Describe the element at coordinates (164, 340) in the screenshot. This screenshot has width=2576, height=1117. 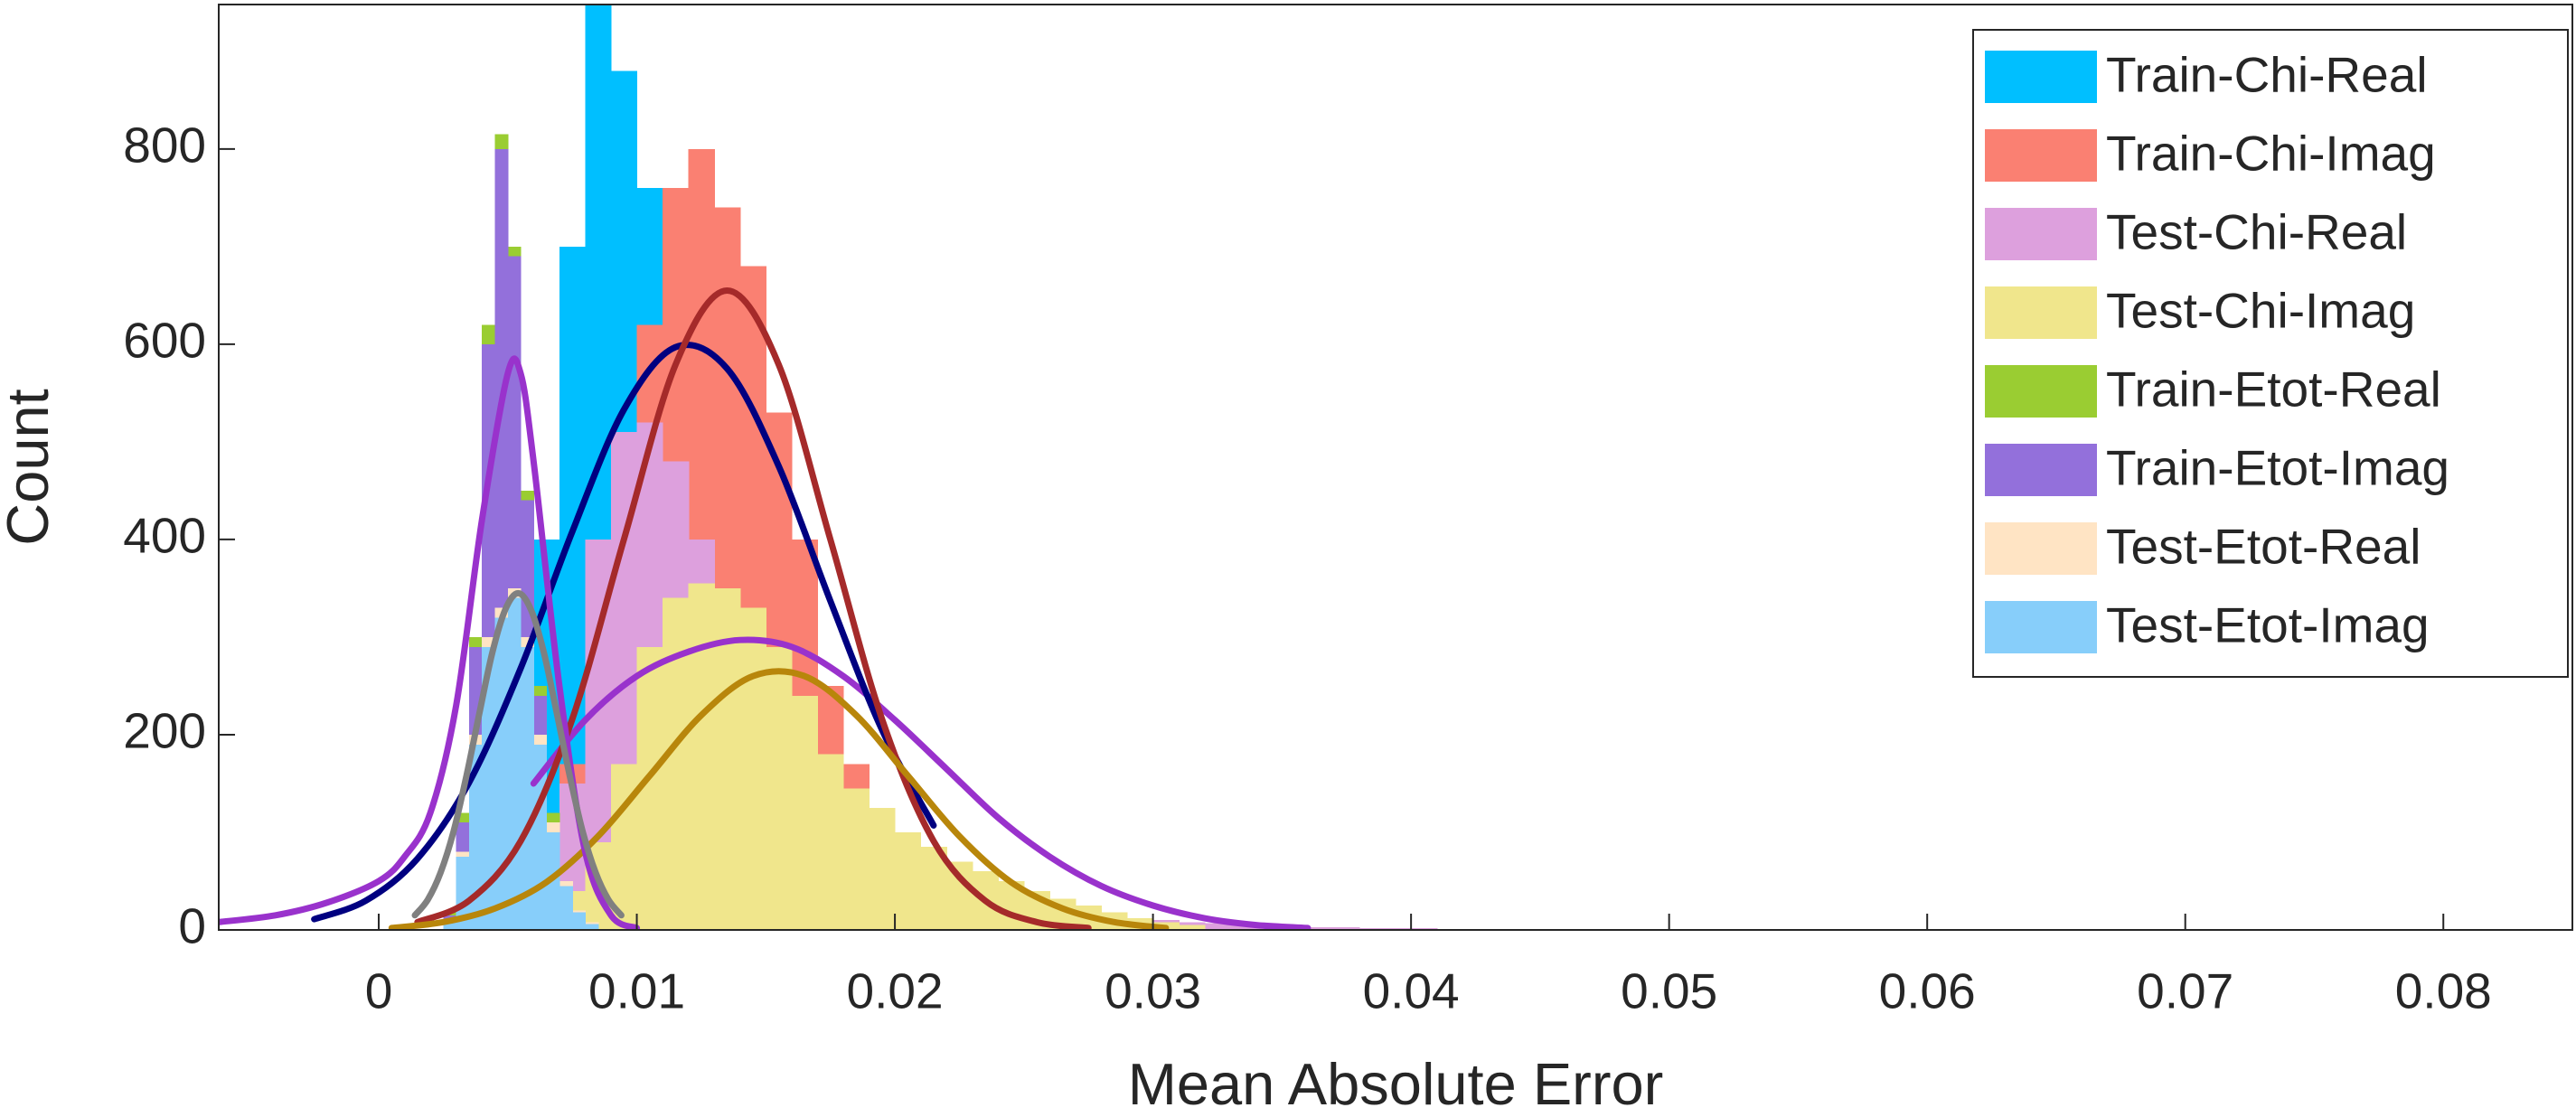
I see `y-tick-label: 600` at that location.